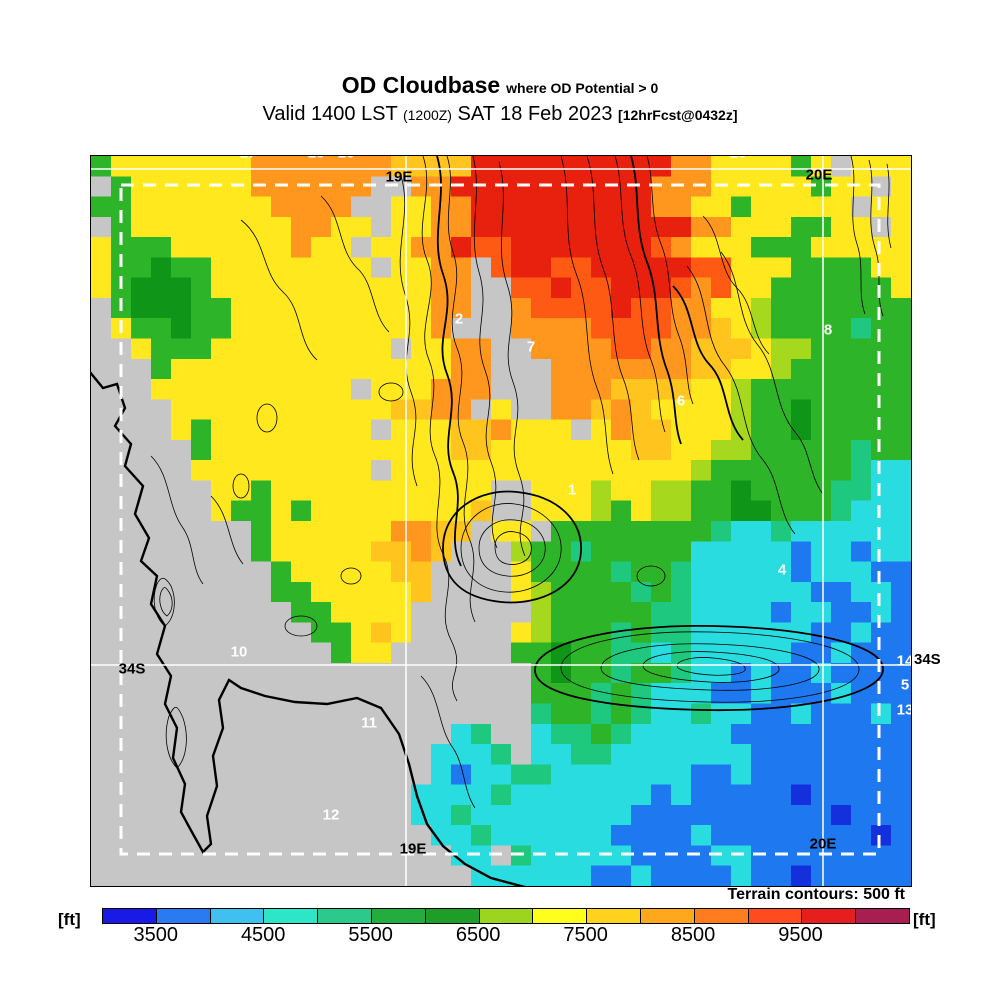 The height and width of the screenshot is (1000, 1000). Describe the element at coordinates (478, 935) in the screenshot. I see `colorbar-tick: 6500` at that location.